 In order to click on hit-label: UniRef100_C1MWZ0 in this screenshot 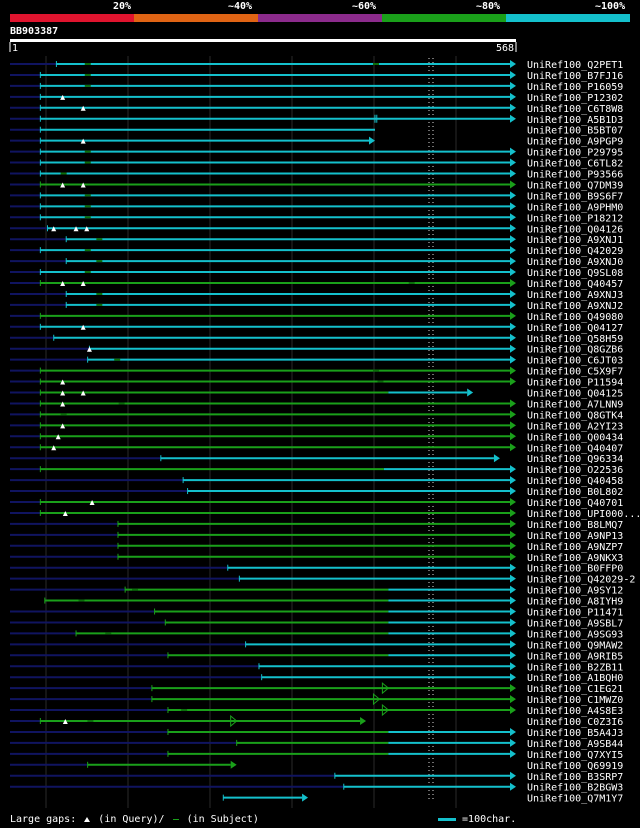, I will do `click(575, 700)`.